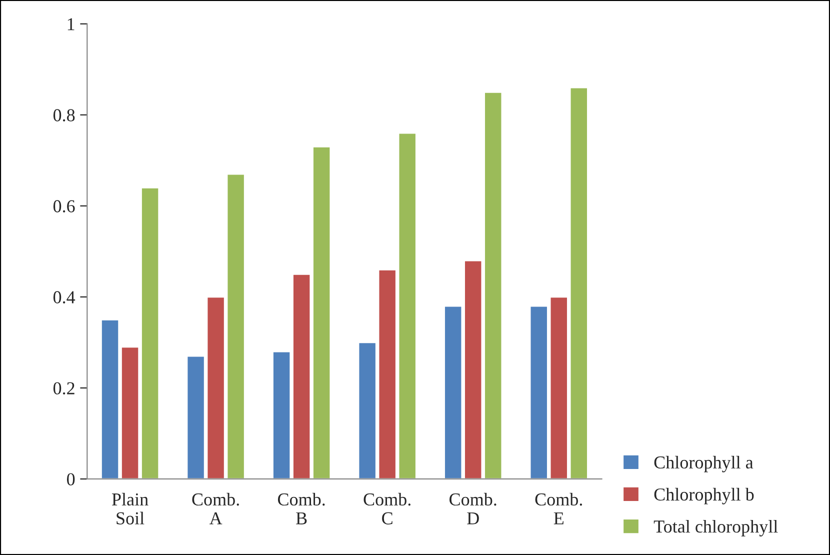 The image size is (830, 555). What do you see at coordinates (387, 508) in the screenshot?
I see `x-tick-label: Comb. C` at bounding box center [387, 508].